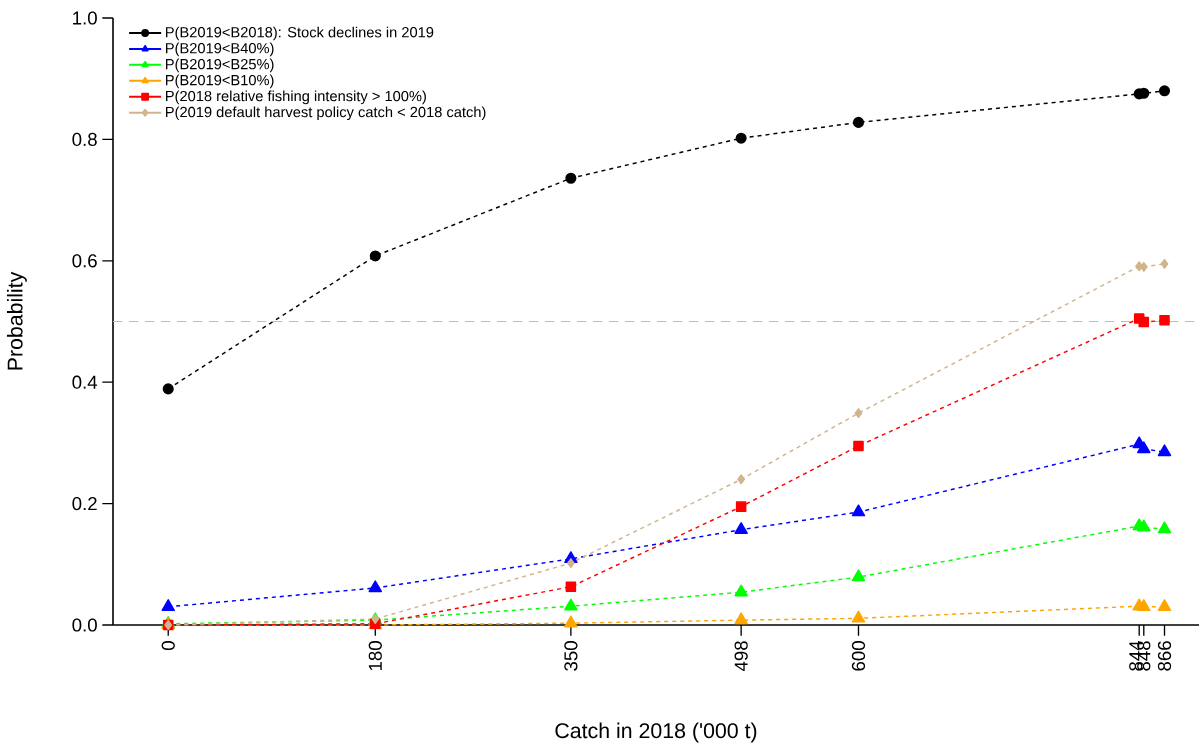  Describe the element at coordinates (84, 503) in the screenshot. I see `y-tick-label: 0.2` at that location.